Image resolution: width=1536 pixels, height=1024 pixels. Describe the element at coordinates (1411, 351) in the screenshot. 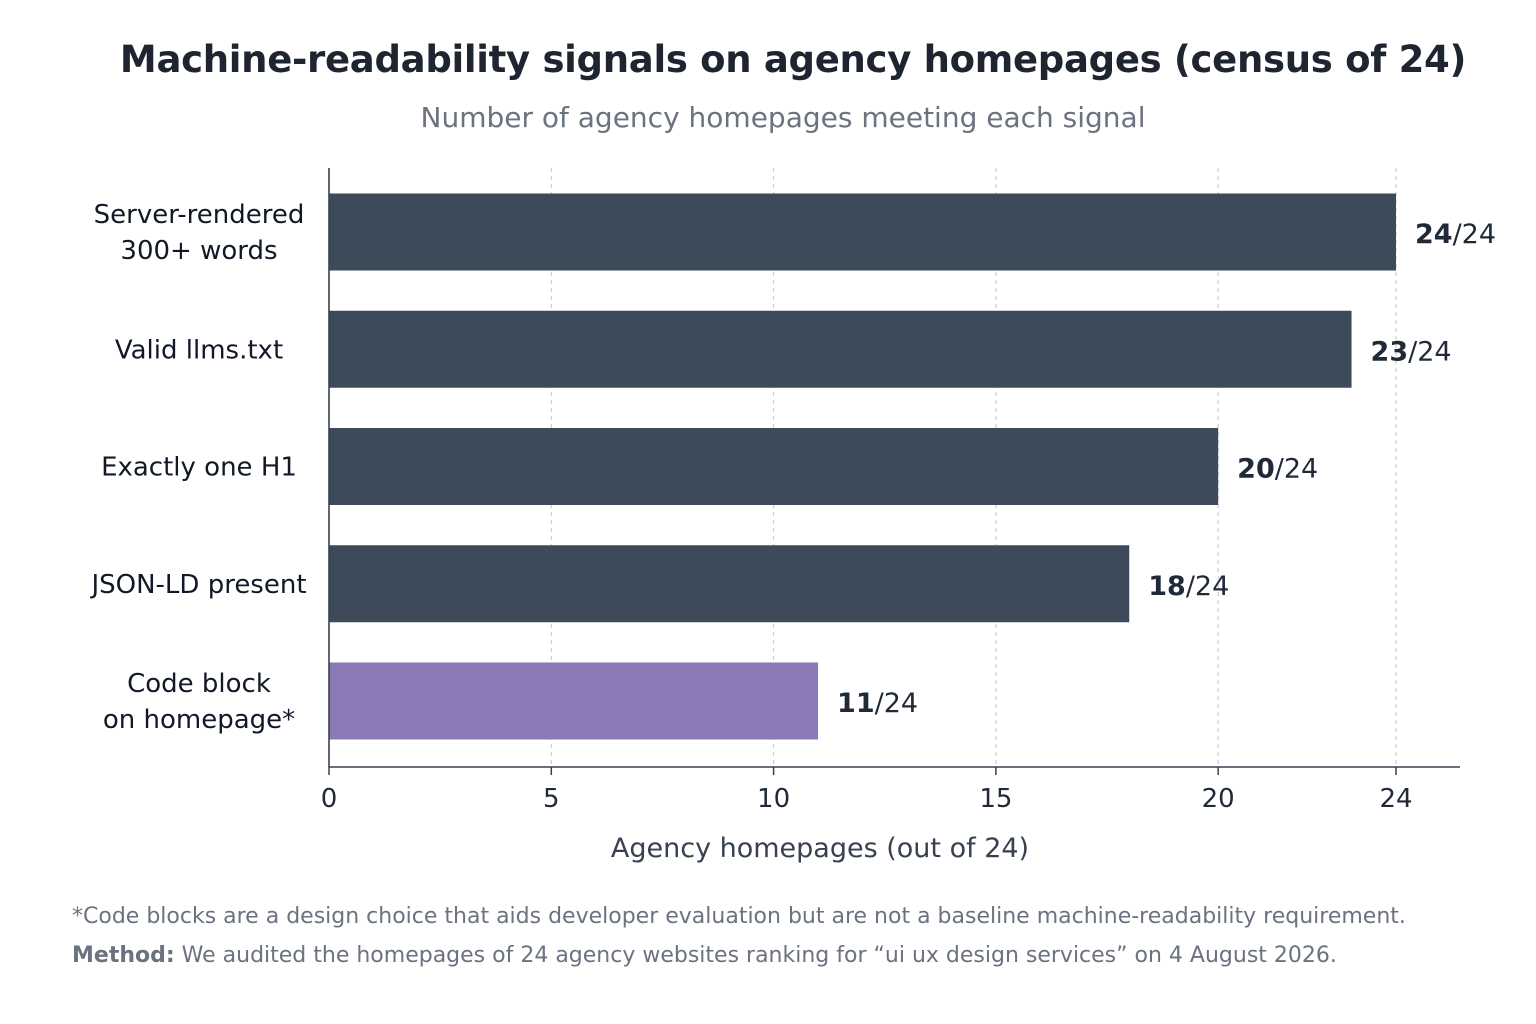

I see `value-label-2: 23/24` at that location.